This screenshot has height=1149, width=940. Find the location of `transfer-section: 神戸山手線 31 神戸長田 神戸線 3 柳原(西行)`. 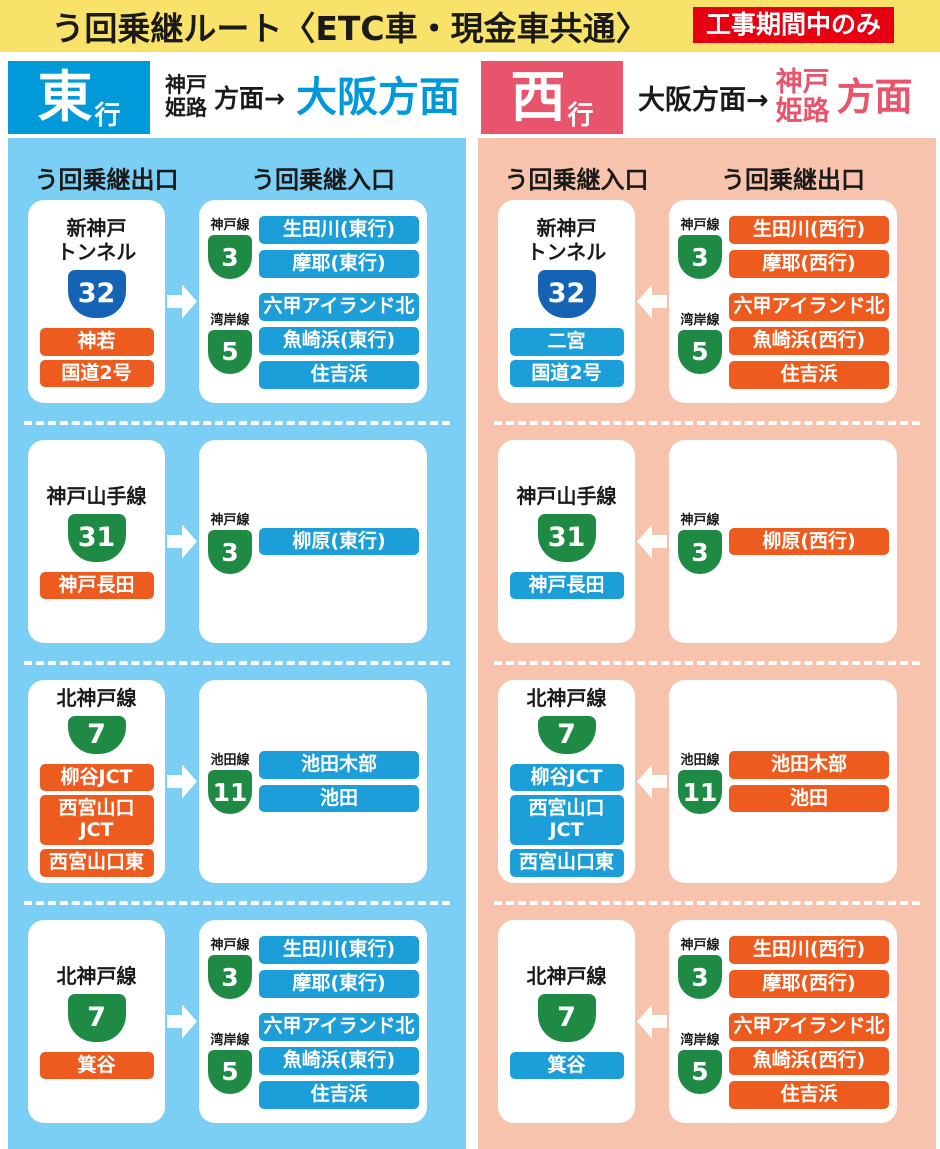

transfer-section: 神戸山手線 31 神戸長田 神戸線 3 柳原(西行) is located at coordinates (717, 541).